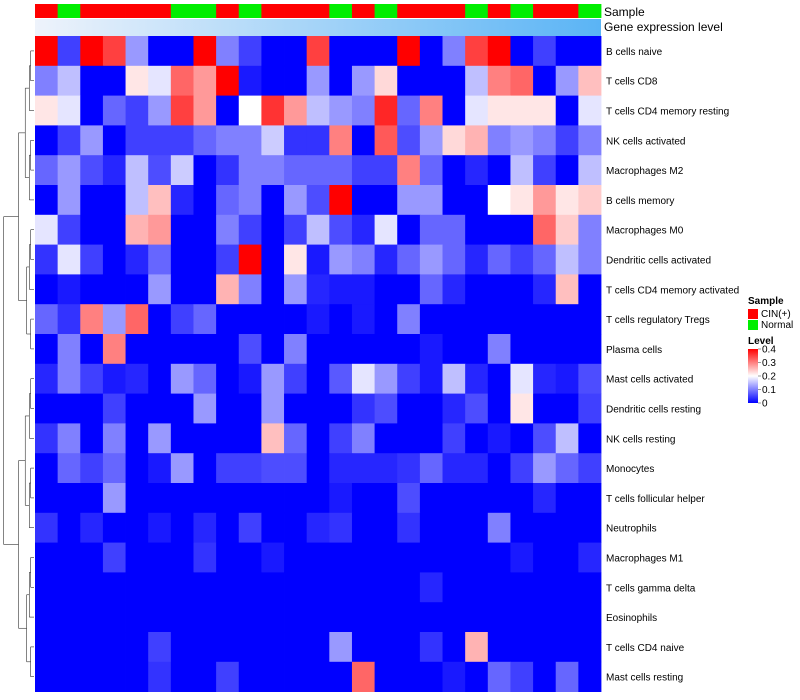 Image resolution: width=800 pixels, height=700 pixels. What do you see at coordinates (632, 82) in the screenshot?
I see `row-label: T cells CD8` at bounding box center [632, 82].